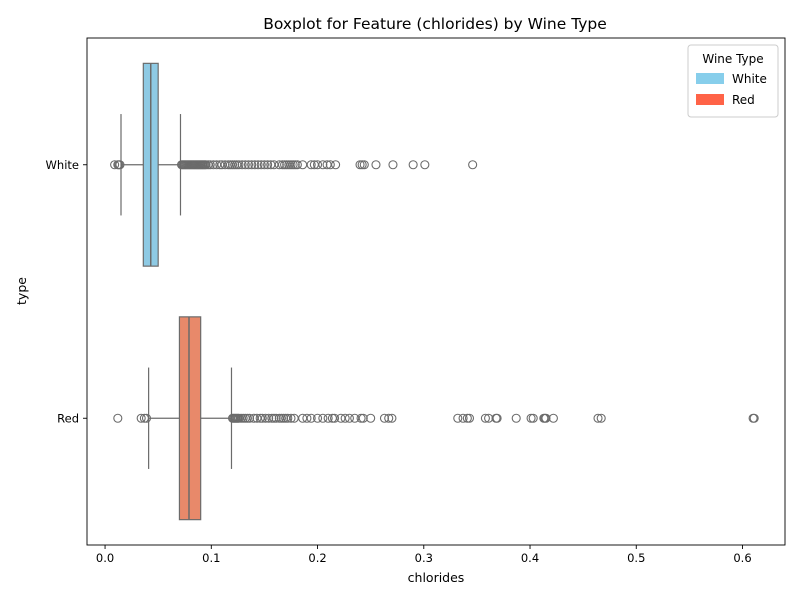  I want to click on legend-swatch-white, so click(710, 78).